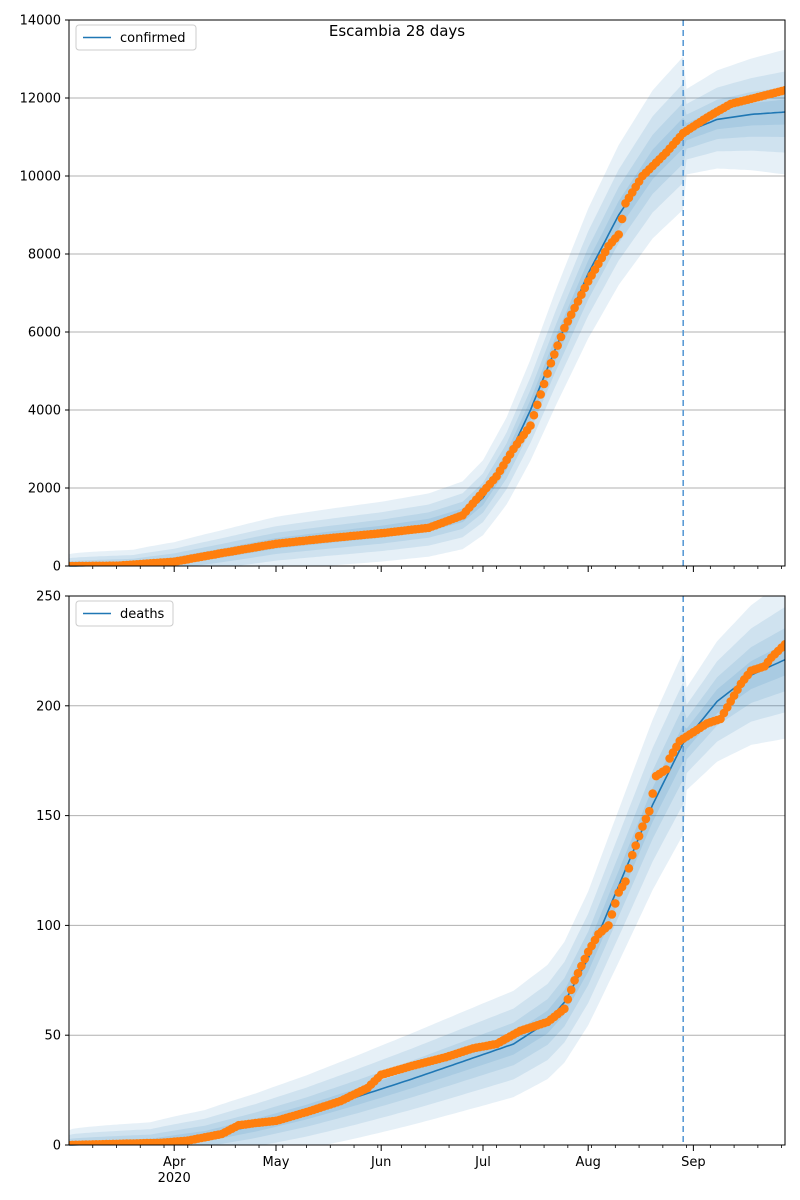  I want to click on x-tick-label: Sep, so click(693, 1162).